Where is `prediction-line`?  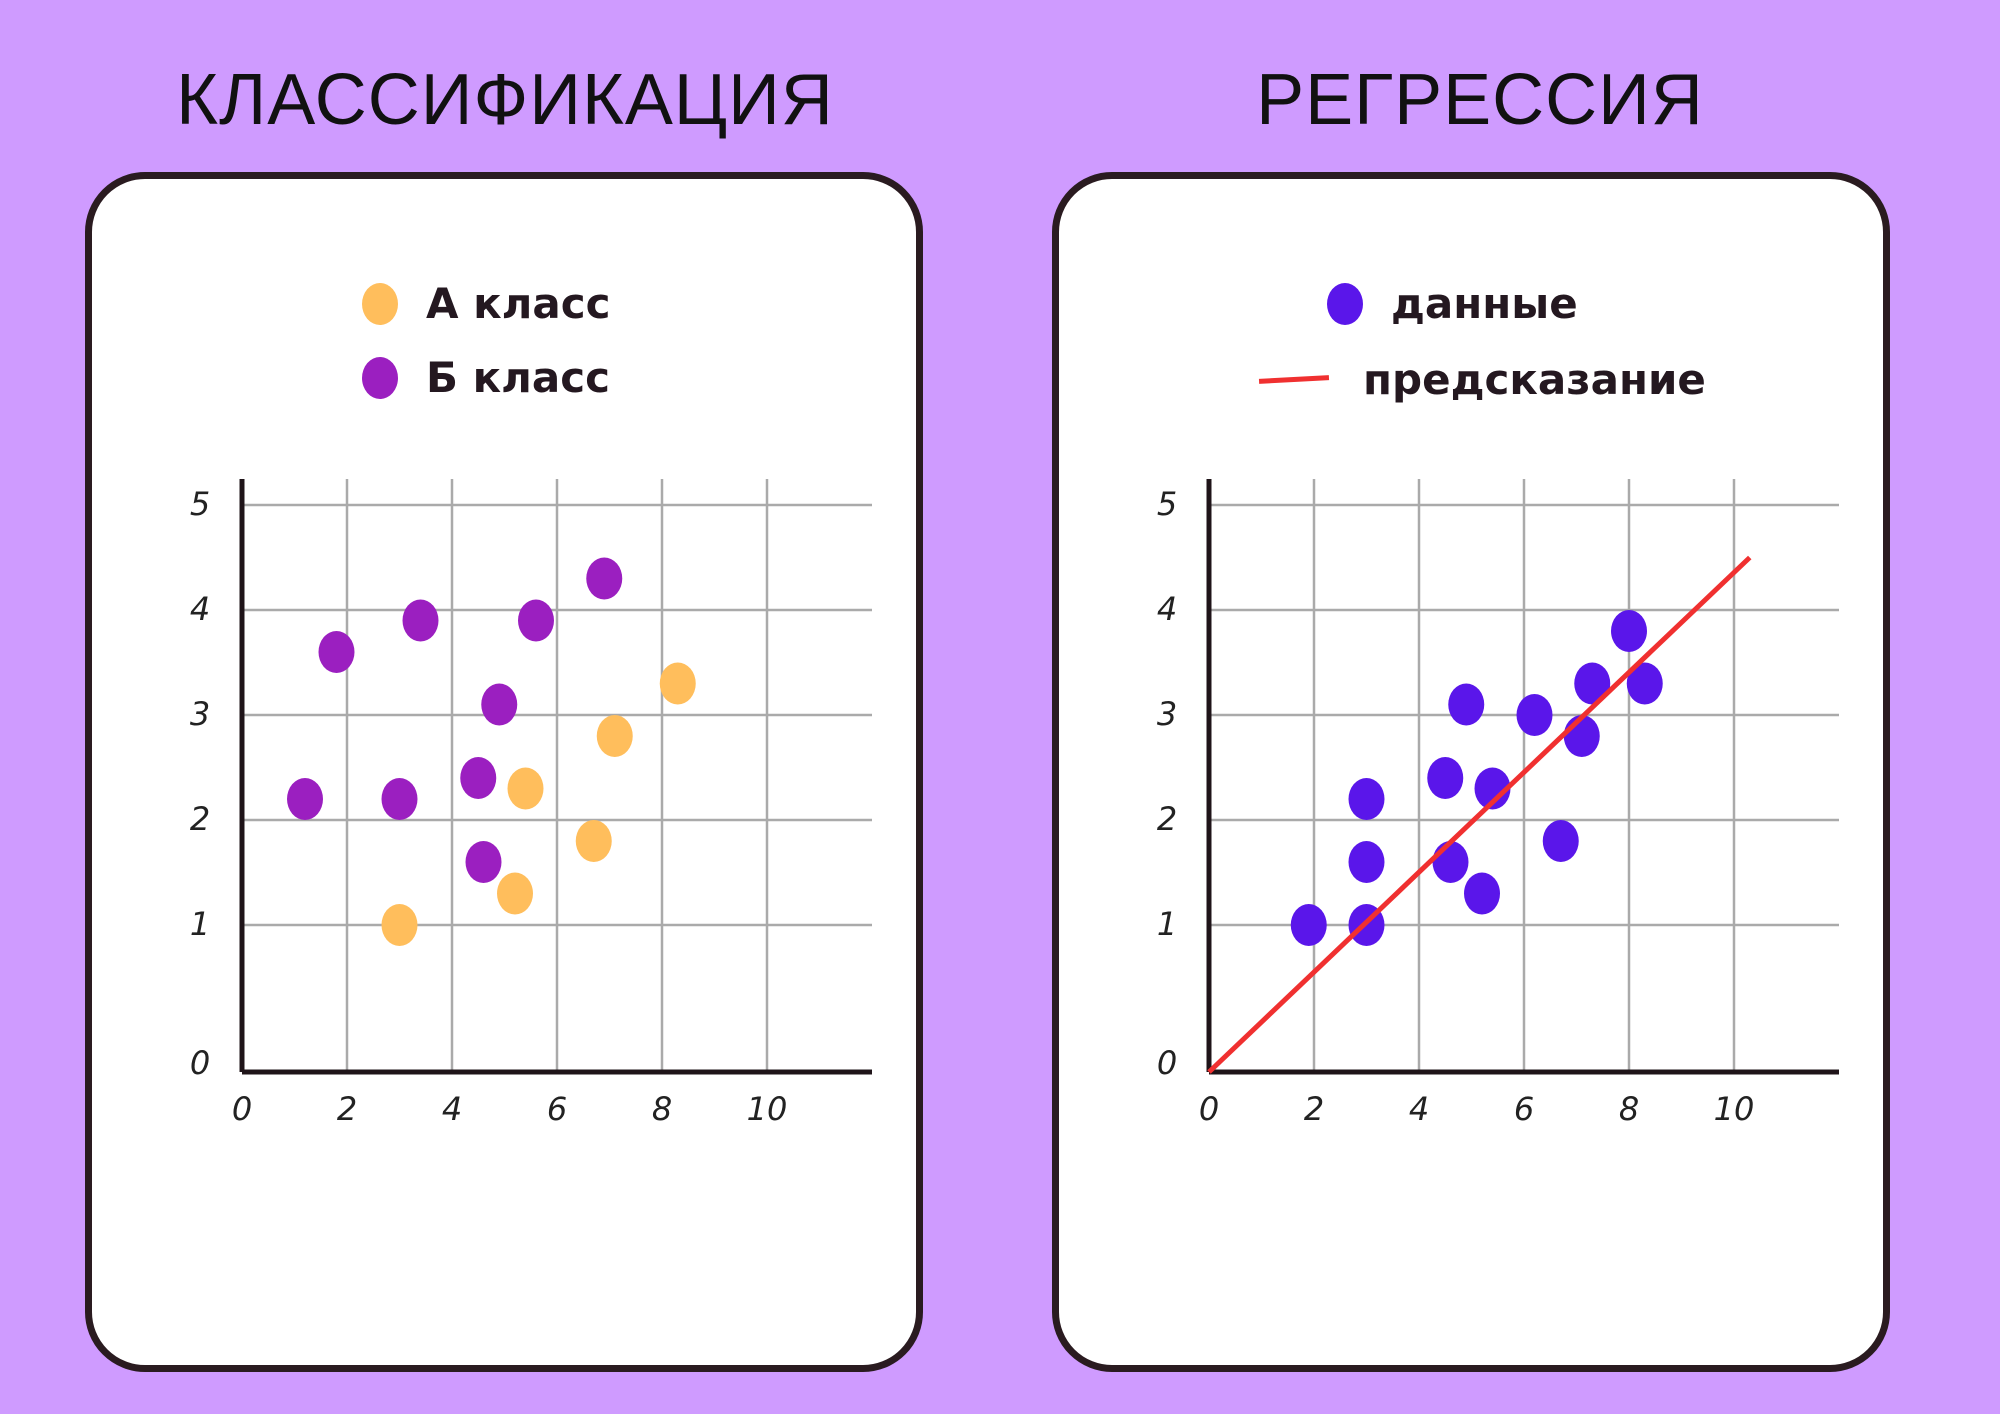
prediction-line is located at coordinates (1479, 814).